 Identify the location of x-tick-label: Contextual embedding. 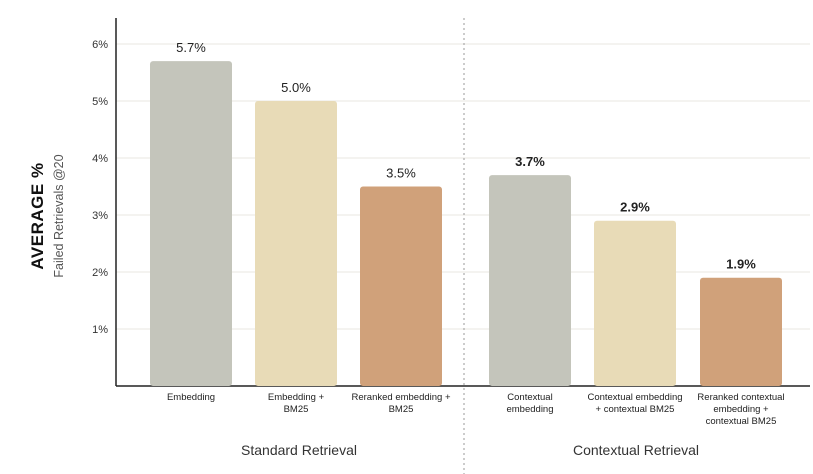
(529, 403).